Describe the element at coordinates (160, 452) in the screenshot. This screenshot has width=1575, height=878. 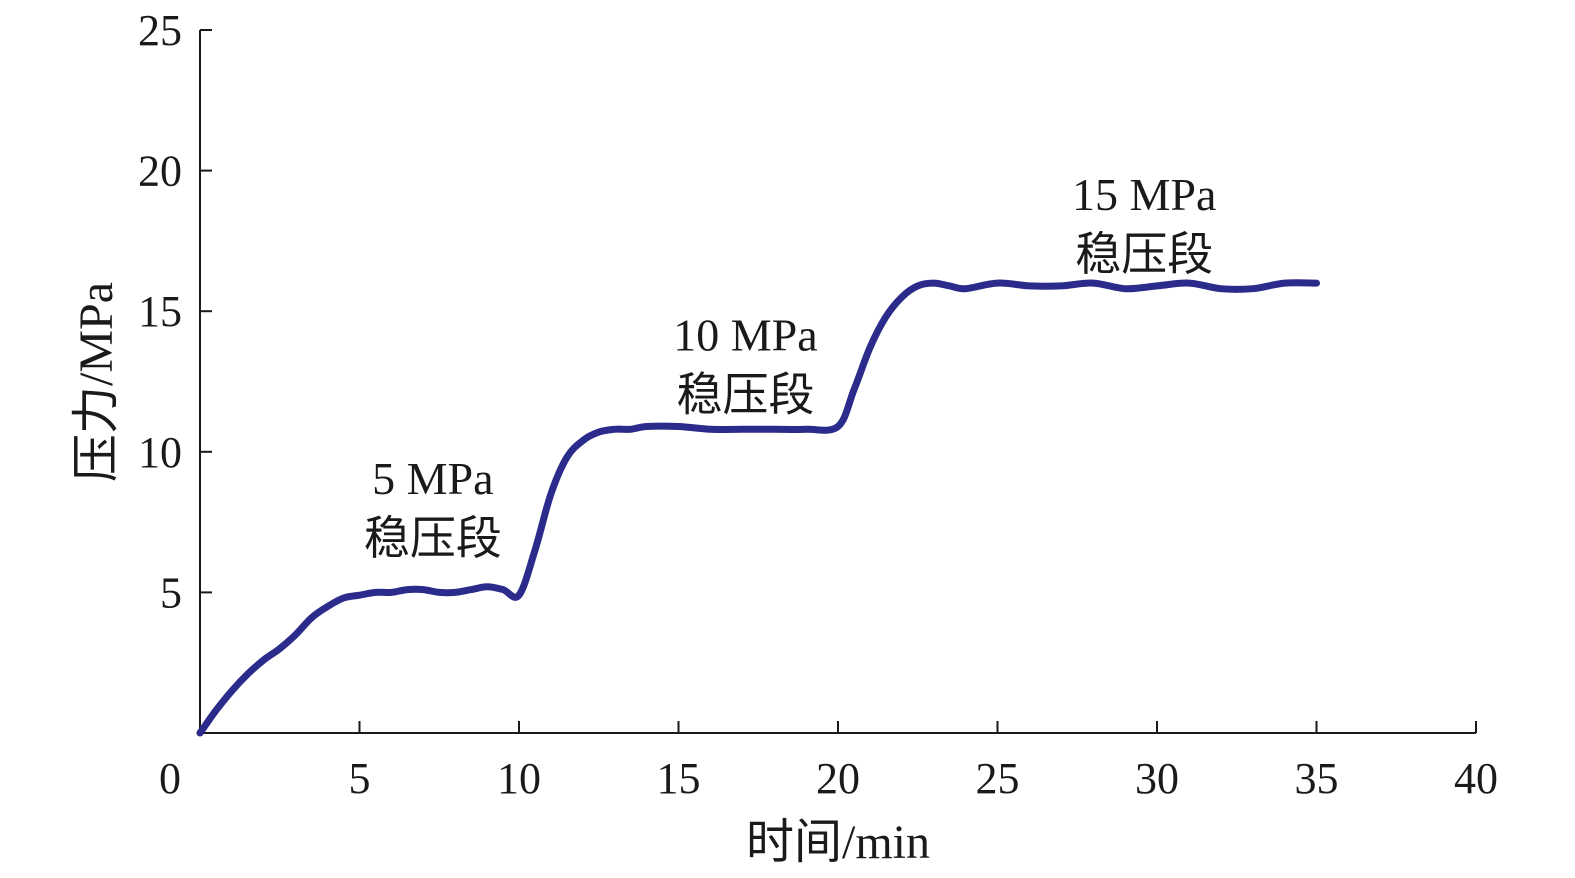
I see `y-tick-label: 10` at that location.